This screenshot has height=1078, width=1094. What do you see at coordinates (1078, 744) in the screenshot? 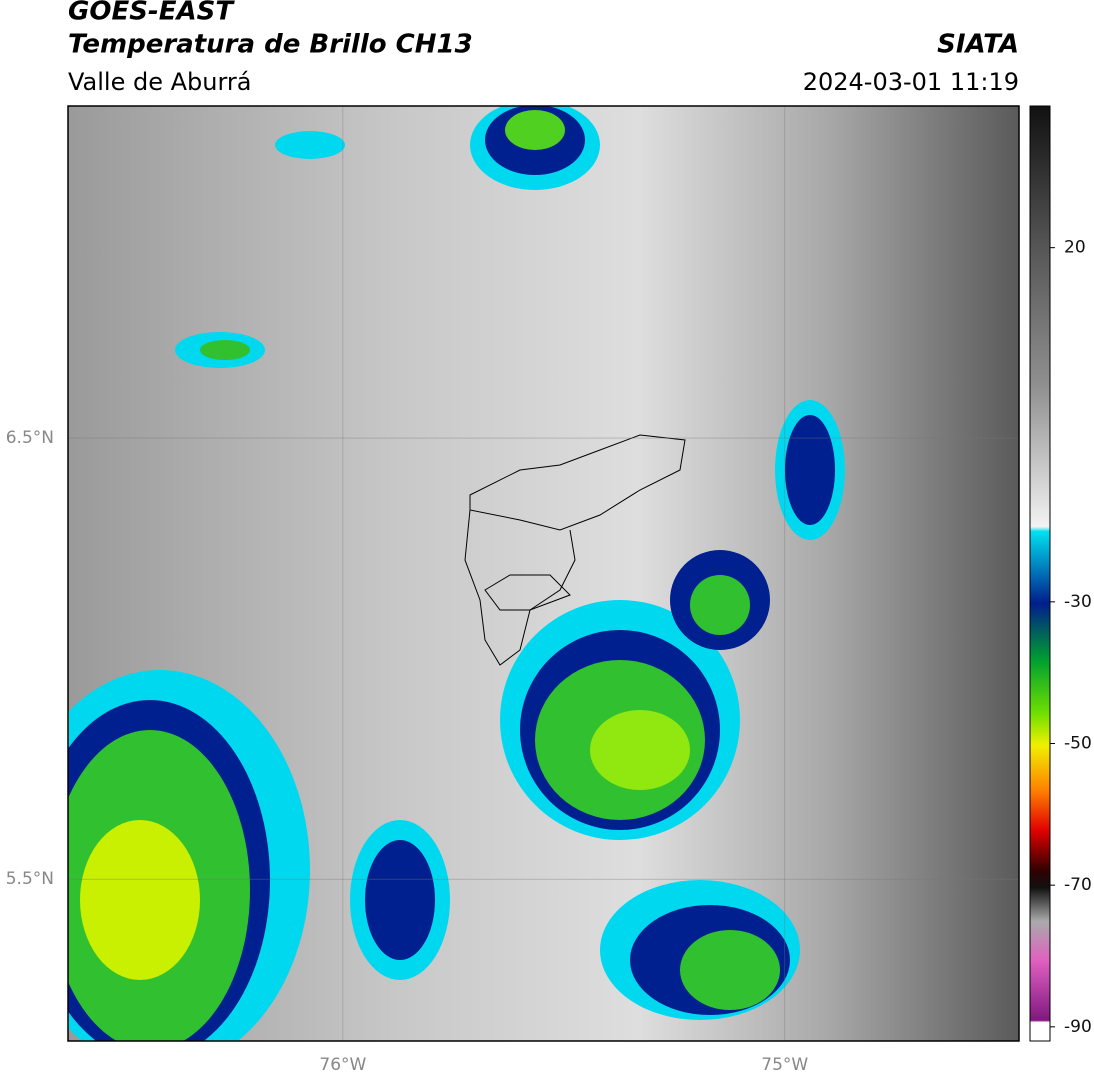
I see `colorbar-tick-label: -50` at bounding box center [1078, 744].